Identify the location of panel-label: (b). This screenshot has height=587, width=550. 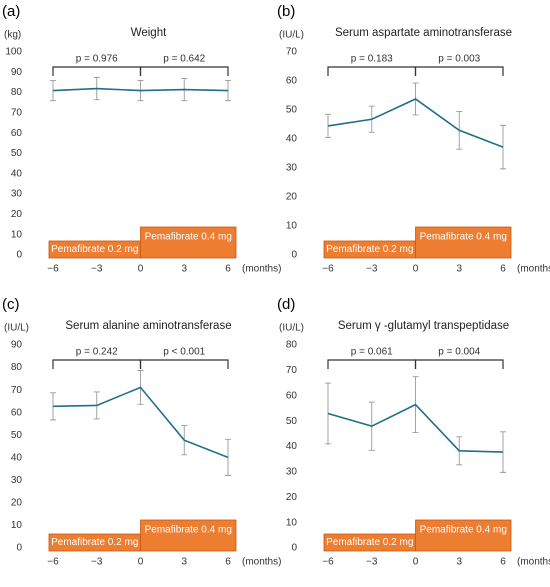
(286, 11).